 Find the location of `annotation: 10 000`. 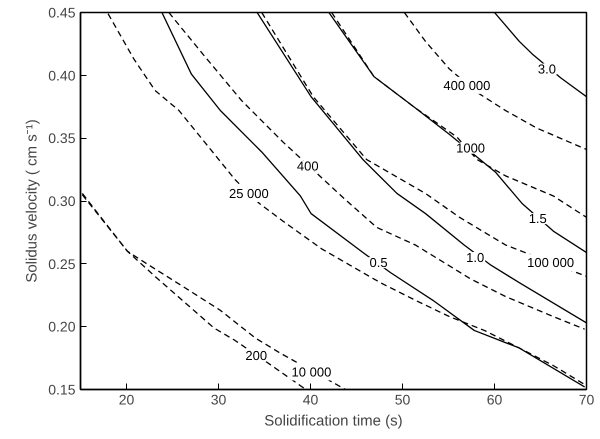

annotation: 10 000 is located at coordinates (312, 372).